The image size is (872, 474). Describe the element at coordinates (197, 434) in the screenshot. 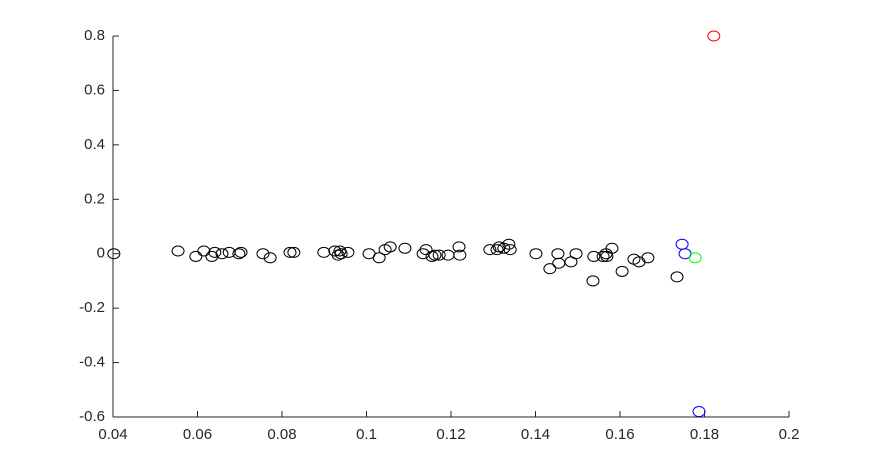

I see `x-tick-label: 0.06` at that location.